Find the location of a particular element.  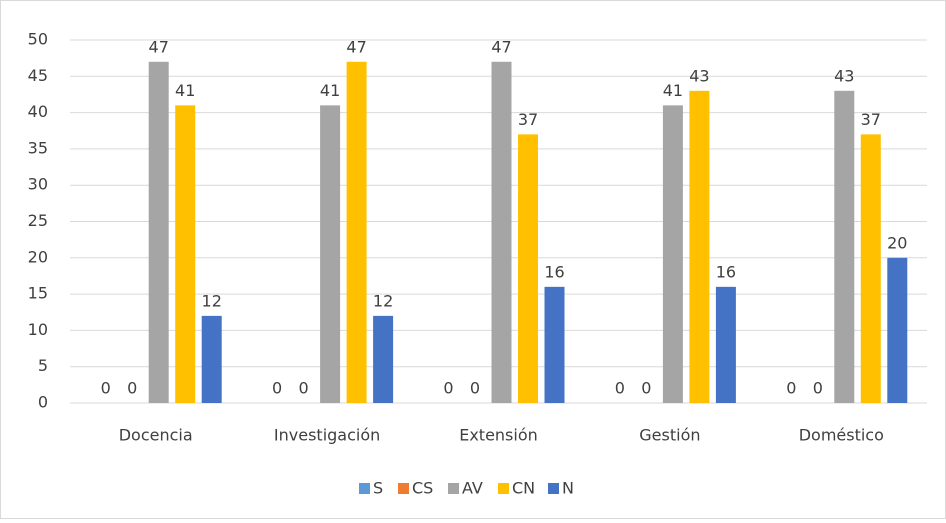

y-tick-label: 45 is located at coordinates (38, 75).